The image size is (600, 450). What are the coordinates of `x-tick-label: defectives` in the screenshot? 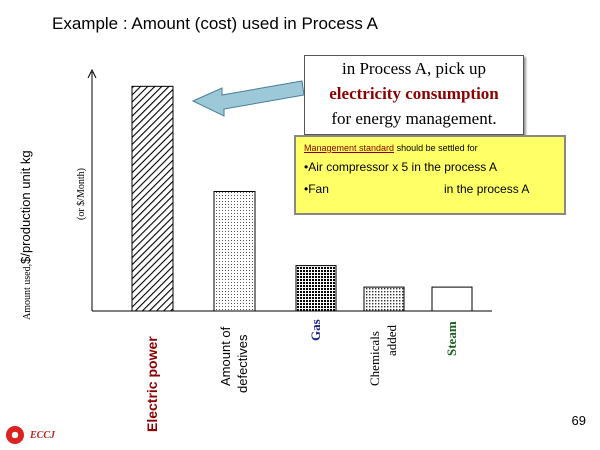 It's located at (242, 364).